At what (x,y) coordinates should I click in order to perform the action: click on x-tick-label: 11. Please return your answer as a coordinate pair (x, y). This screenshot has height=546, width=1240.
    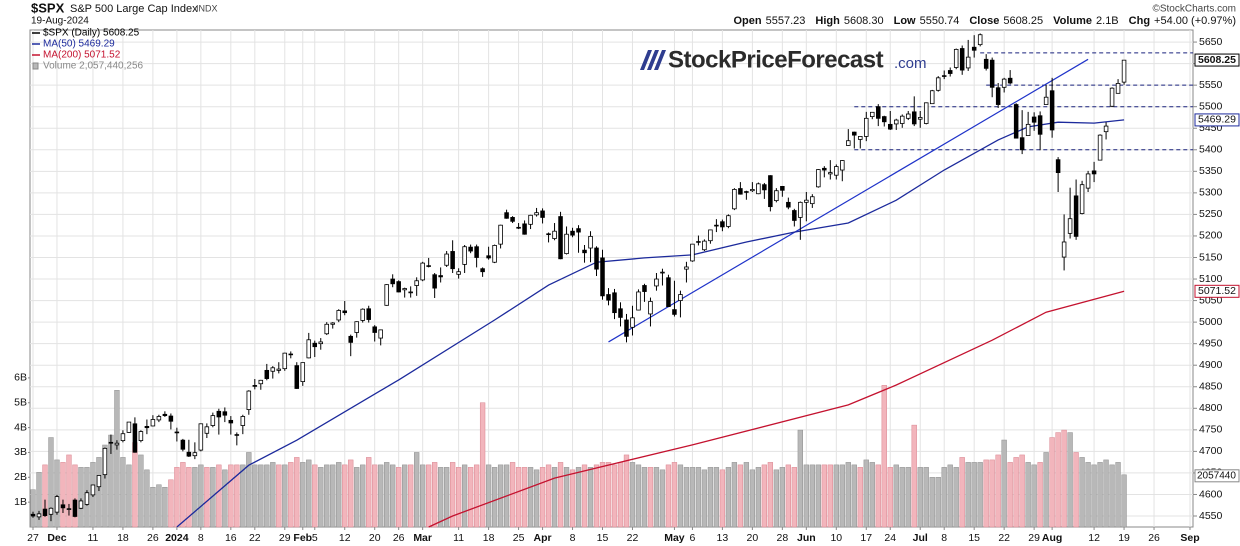
    Looking at the image, I should click on (92, 538).